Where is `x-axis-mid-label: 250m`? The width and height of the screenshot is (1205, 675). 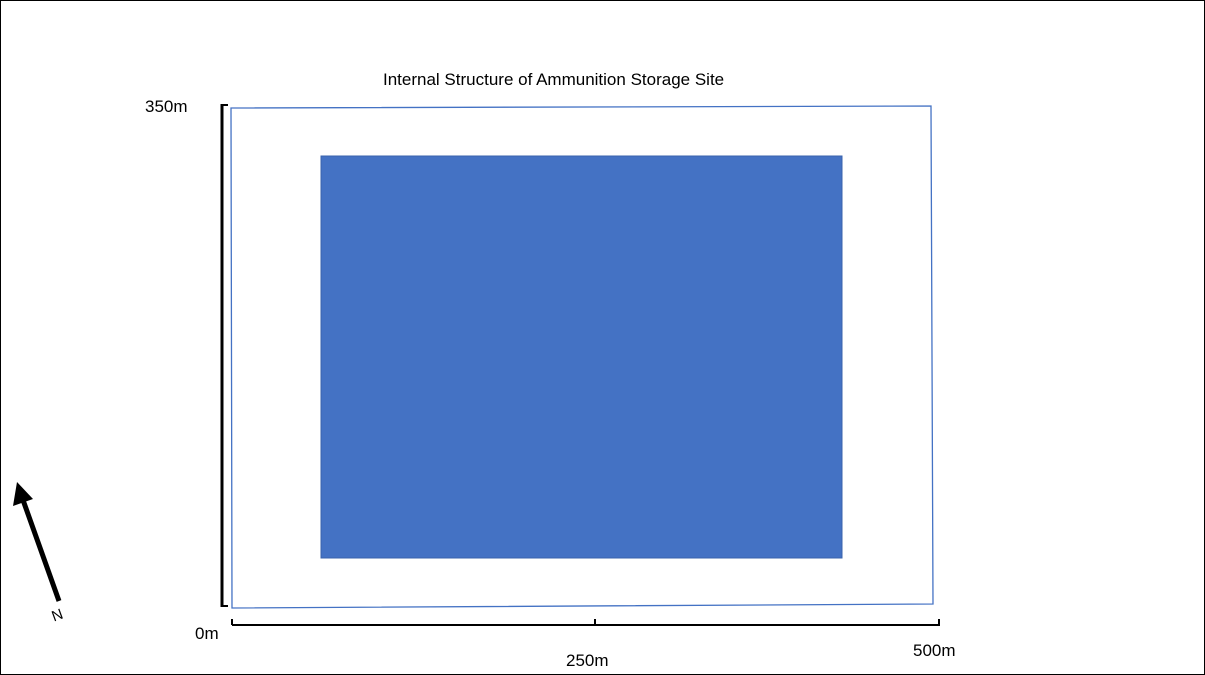 x-axis-mid-label: 250m is located at coordinates (587, 660).